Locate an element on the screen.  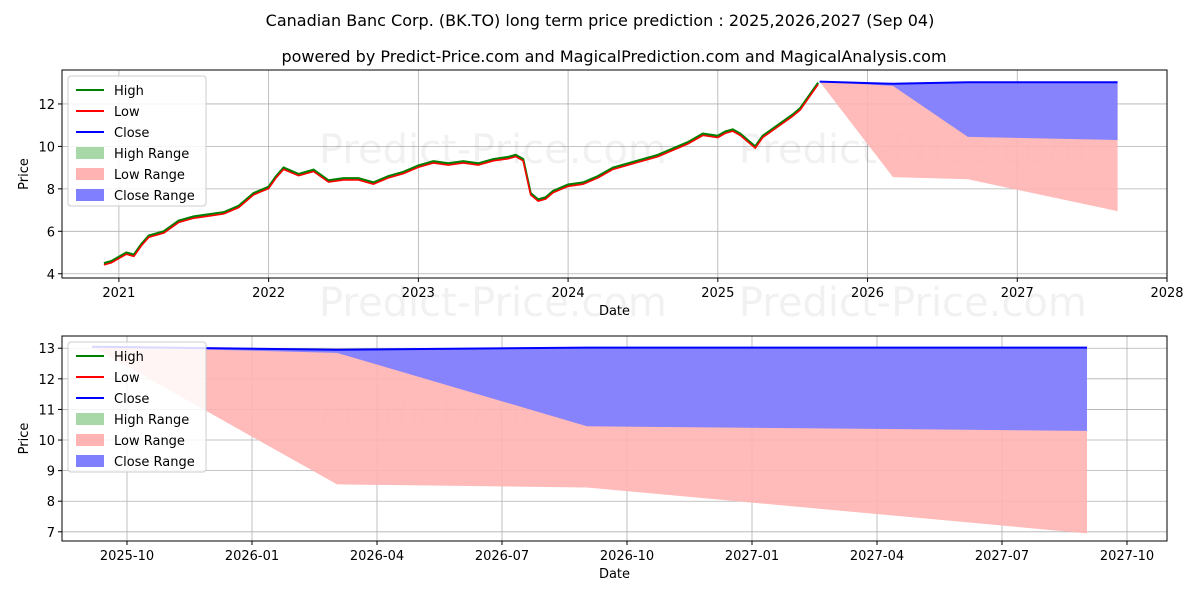
x-tick-label: 2026-07 is located at coordinates (502, 556).